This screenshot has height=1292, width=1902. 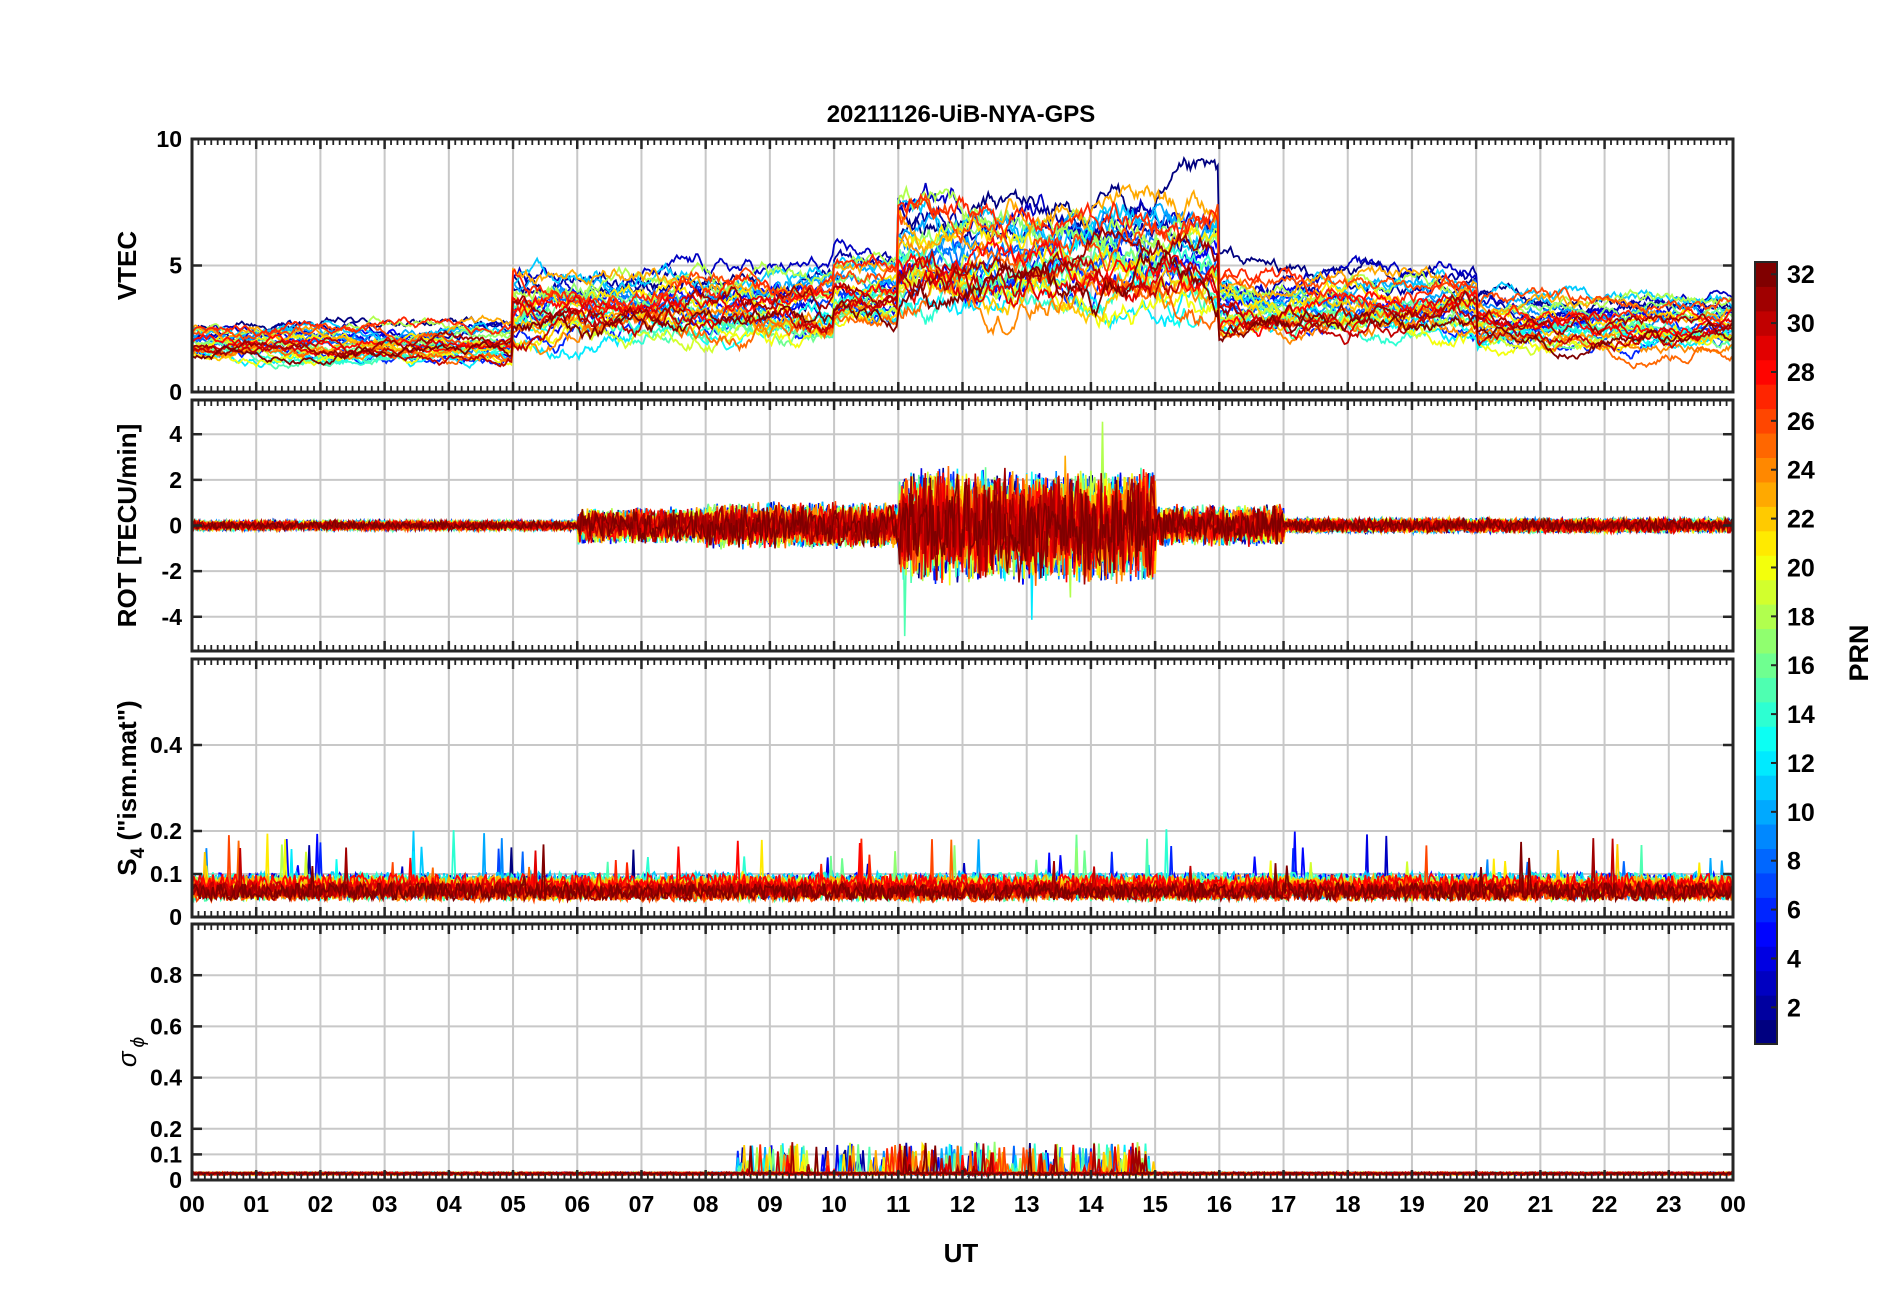 What do you see at coordinates (1801, 568) in the screenshot?
I see `colorbar-tick-label: 20` at bounding box center [1801, 568].